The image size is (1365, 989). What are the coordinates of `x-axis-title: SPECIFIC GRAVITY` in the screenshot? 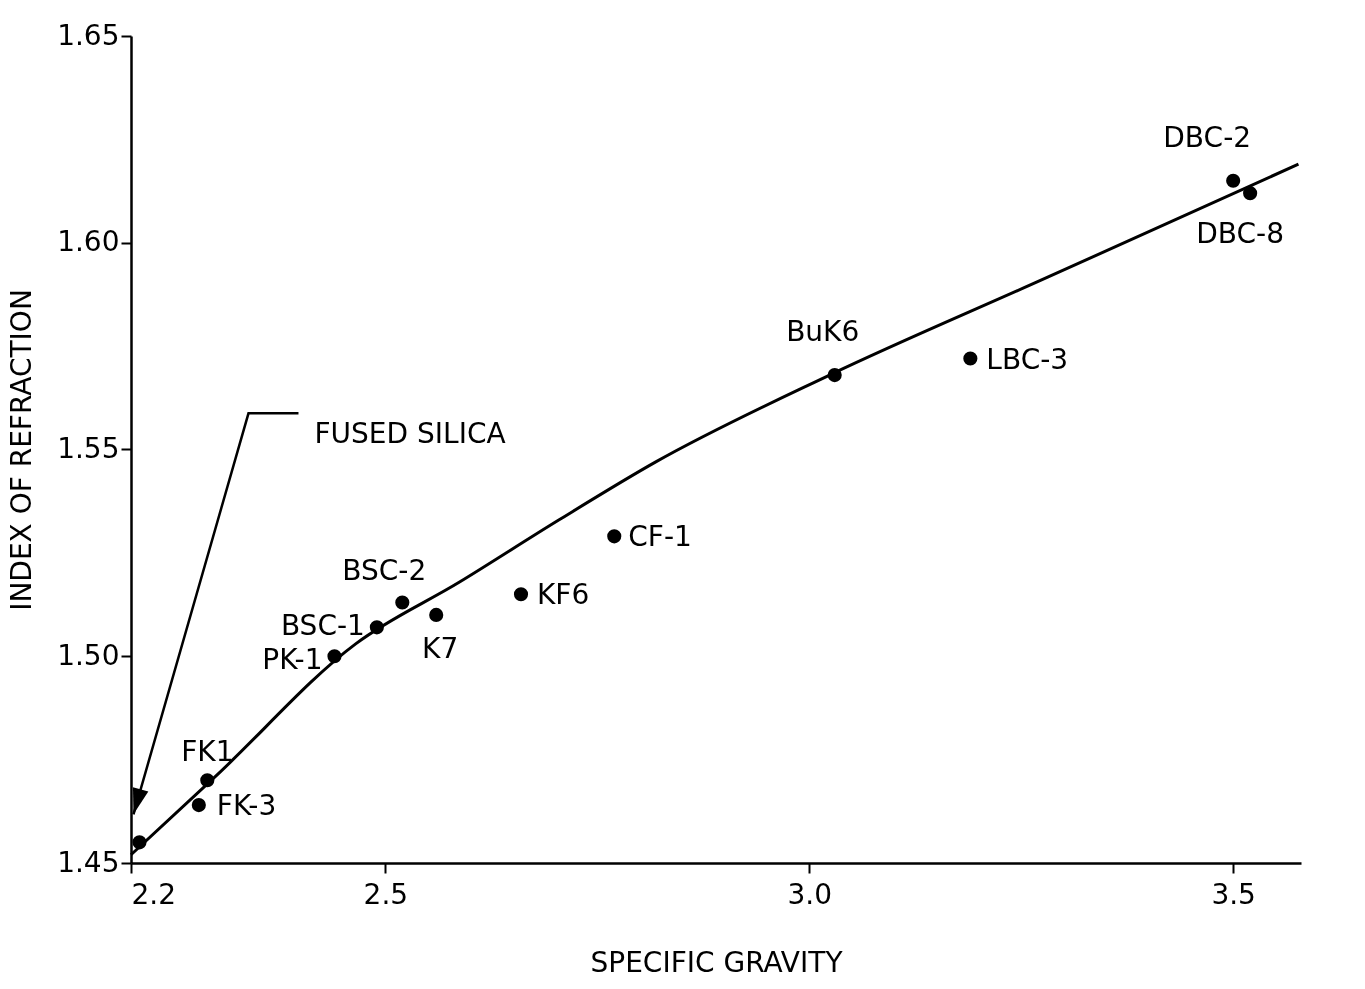 It's located at (717, 962).